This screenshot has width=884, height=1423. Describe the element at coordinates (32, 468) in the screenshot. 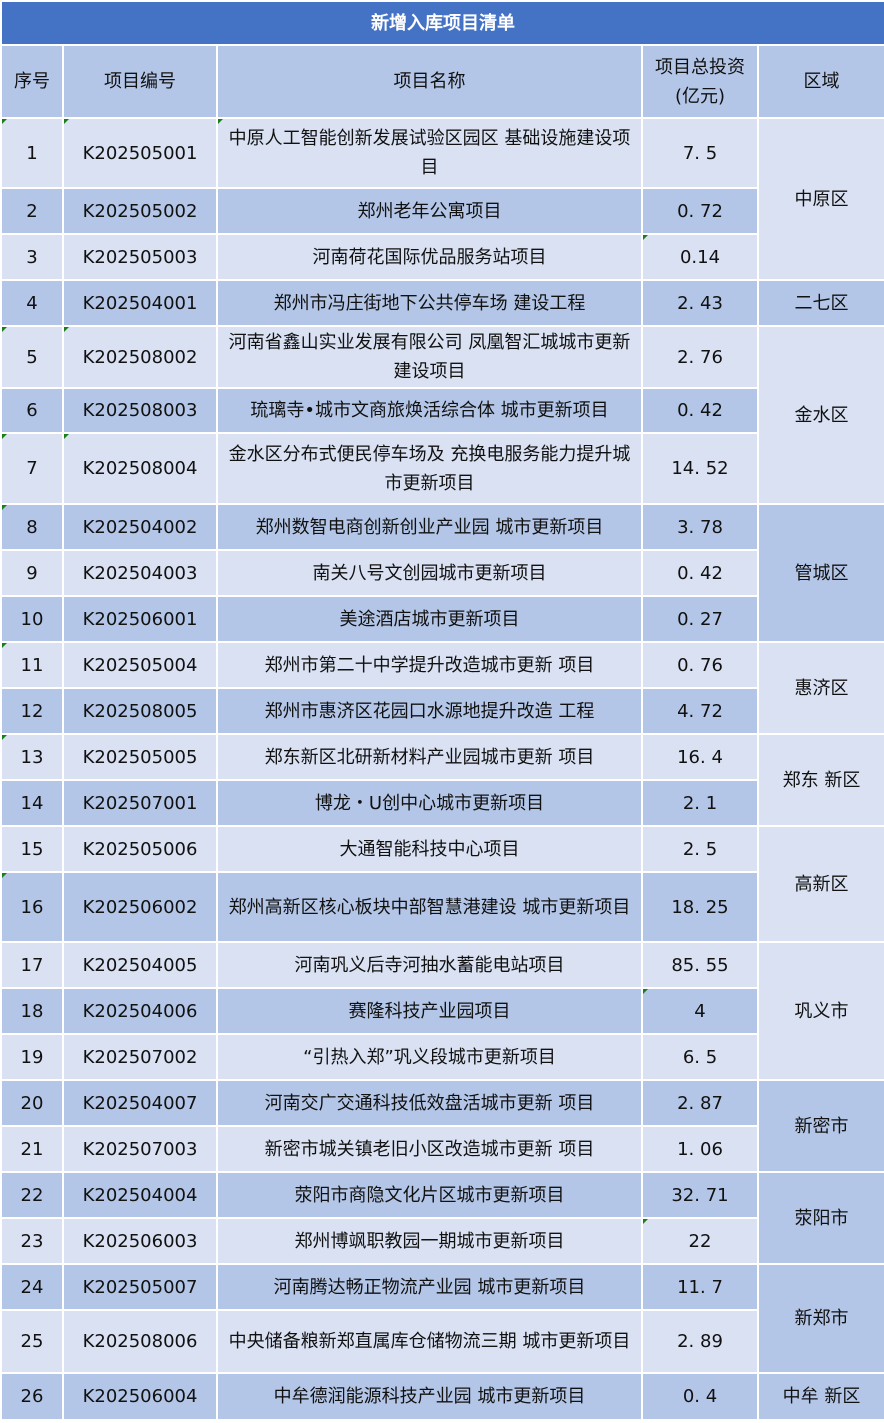

I see `cell-no: 7` at that location.